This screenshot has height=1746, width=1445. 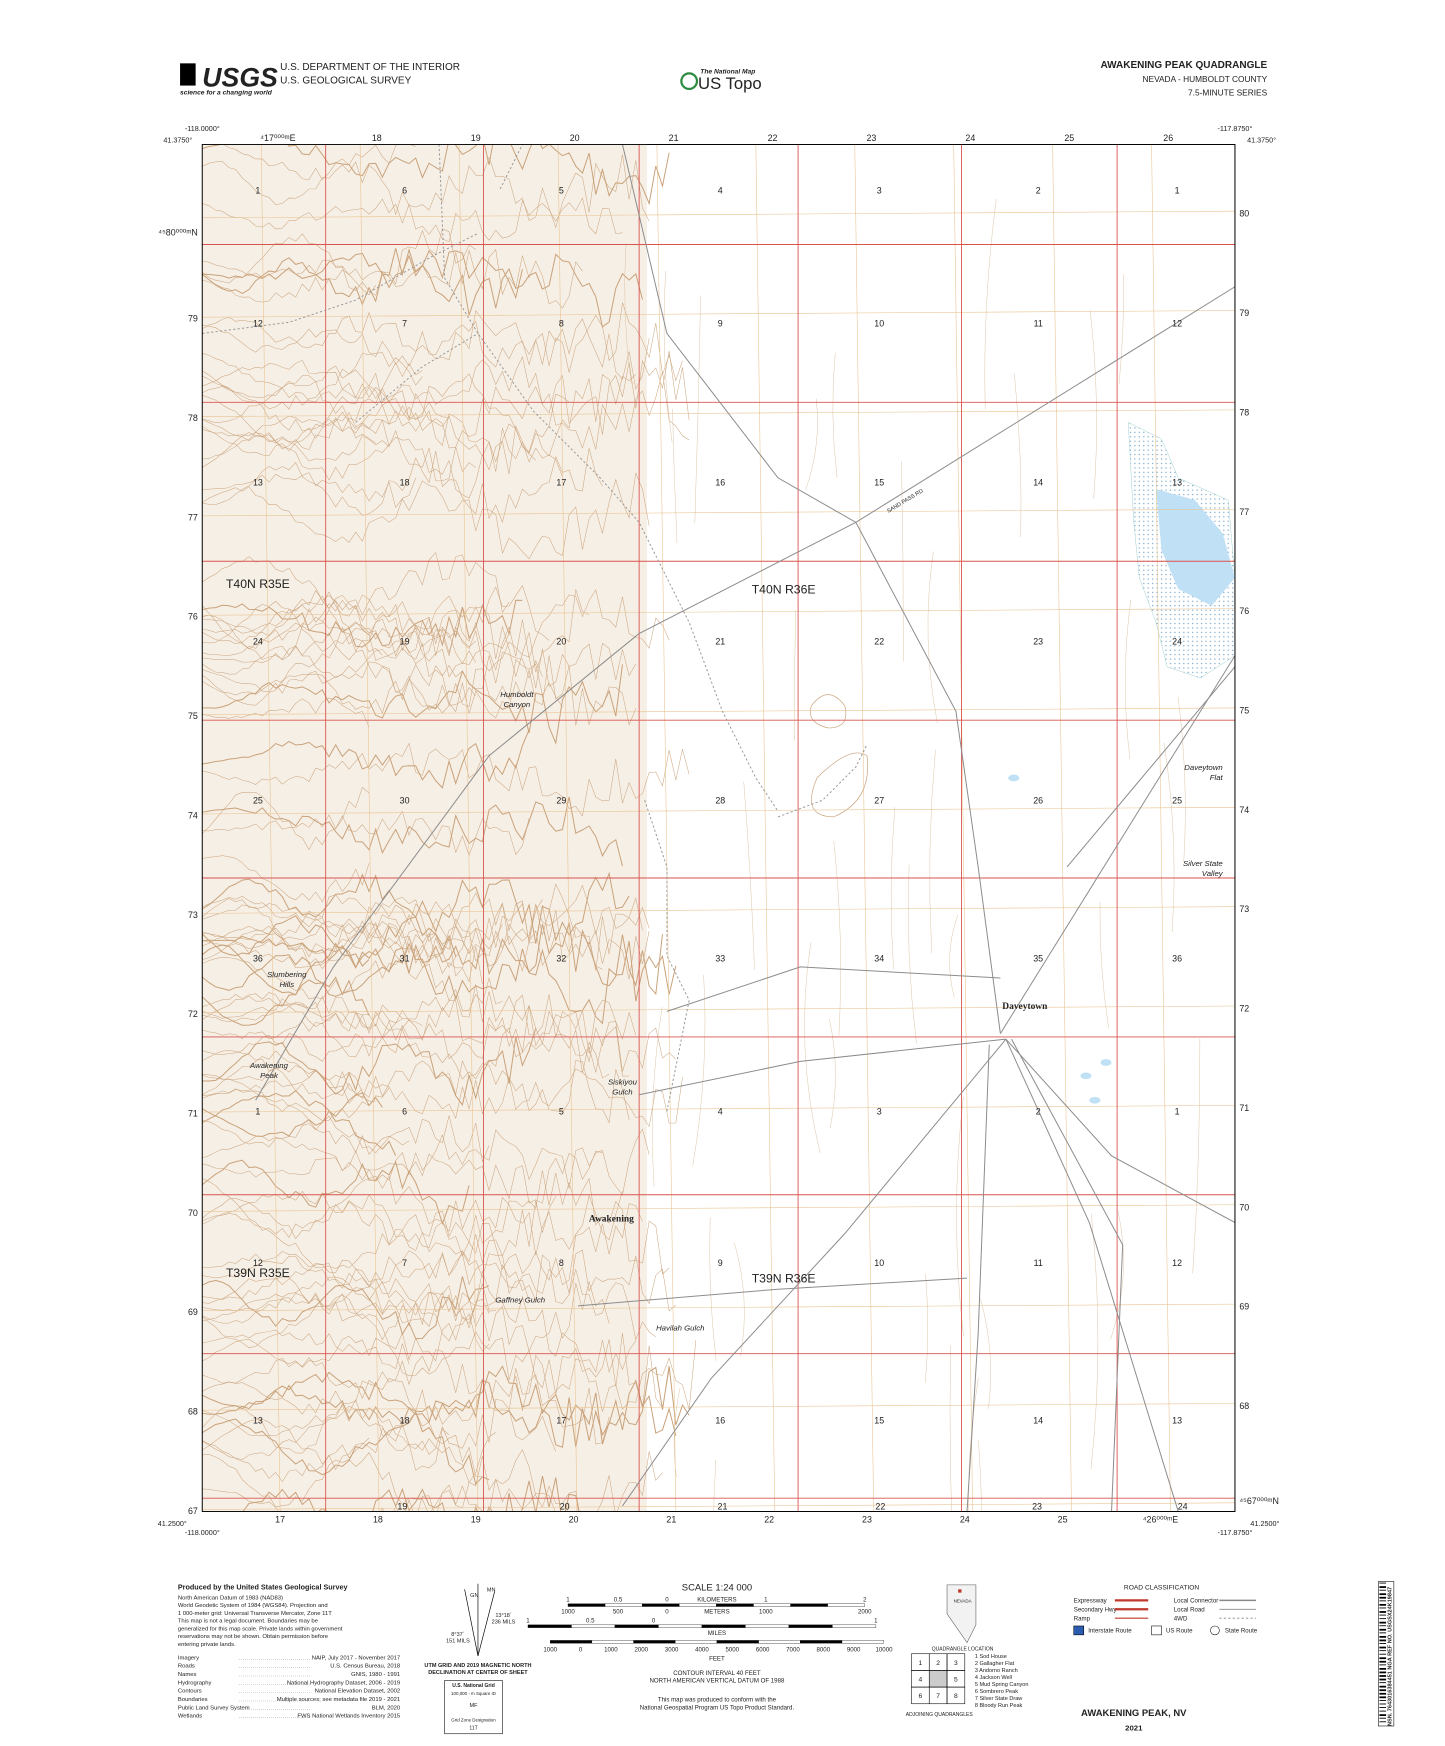 I want to click on declination-value: 8°37´, so click(x=457, y=1635).